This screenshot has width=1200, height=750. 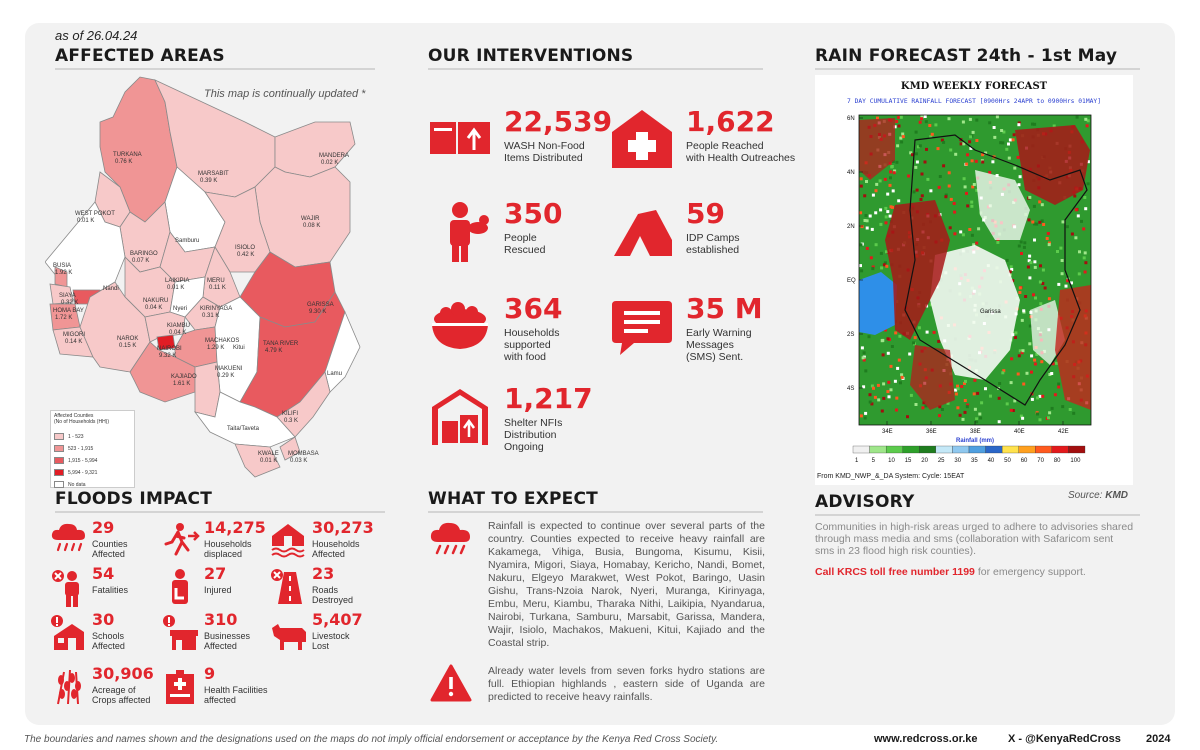 I want to click on flood-stat-injured-person: 27 Injured, so click(x=219, y=587).